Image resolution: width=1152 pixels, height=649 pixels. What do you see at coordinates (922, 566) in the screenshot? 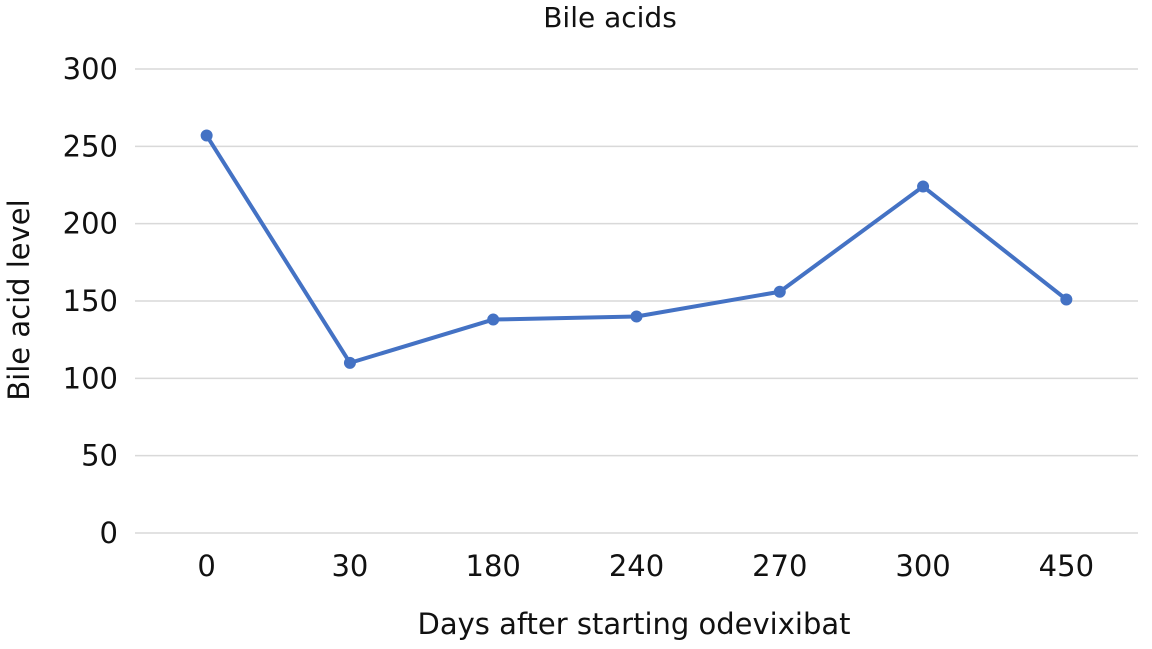
I see `x-tick-label: 300` at bounding box center [922, 566].